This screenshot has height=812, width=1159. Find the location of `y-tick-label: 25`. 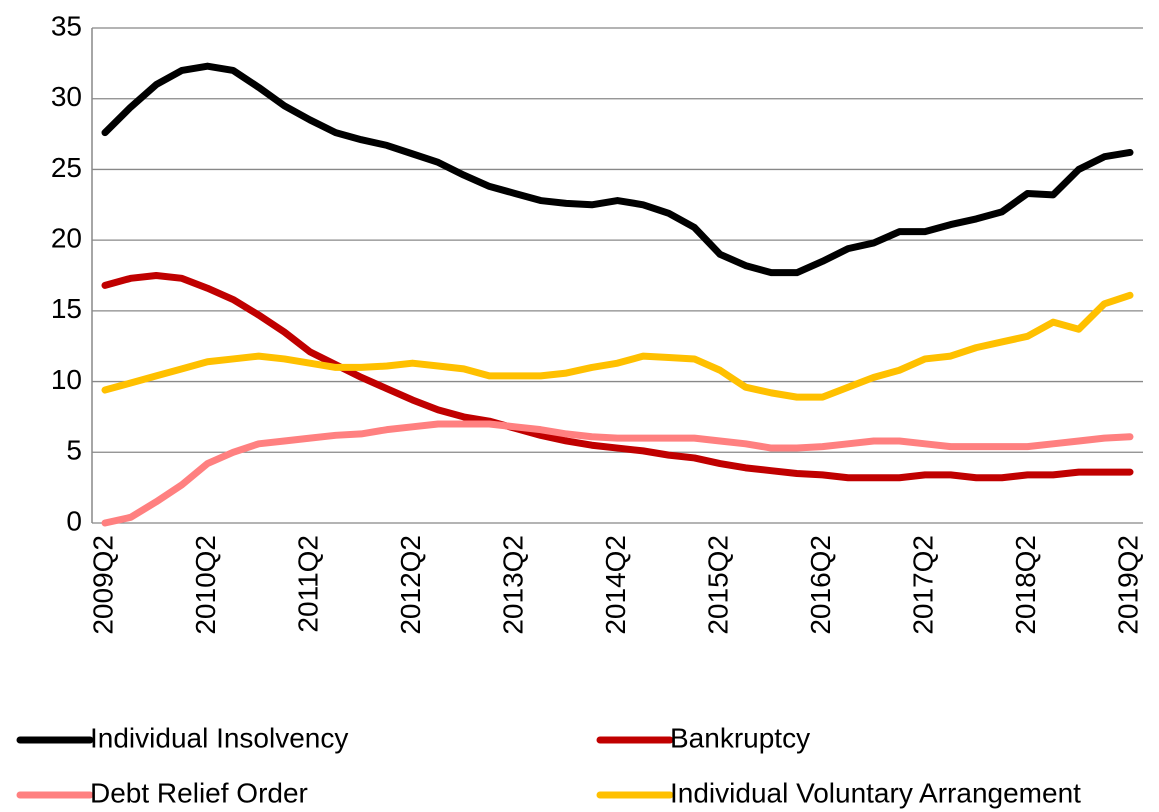

y-tick-label: 25 is located at coordinates (66, 167).